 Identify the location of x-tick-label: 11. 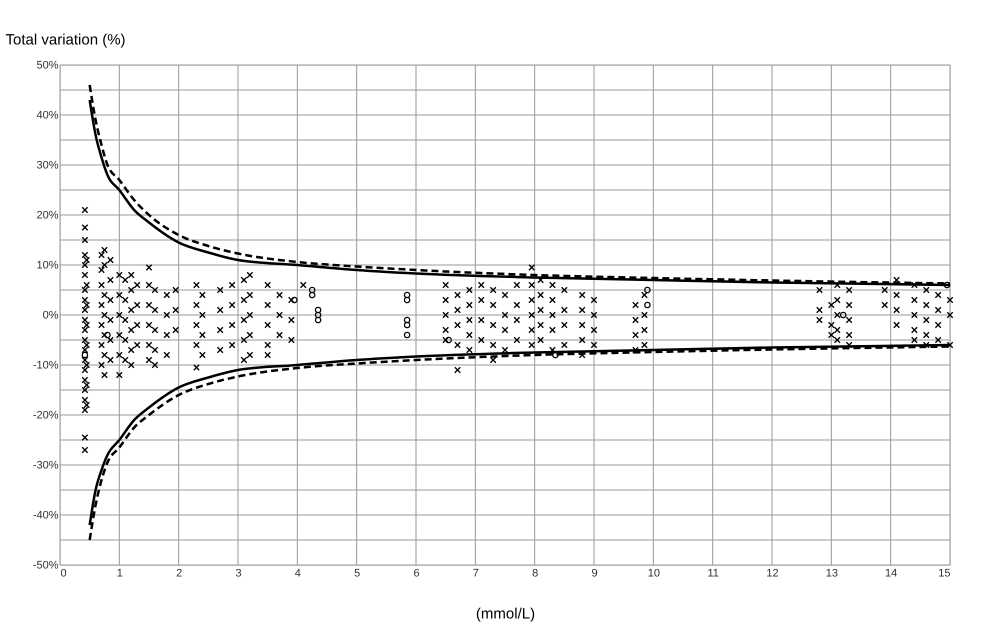
(713, 574).